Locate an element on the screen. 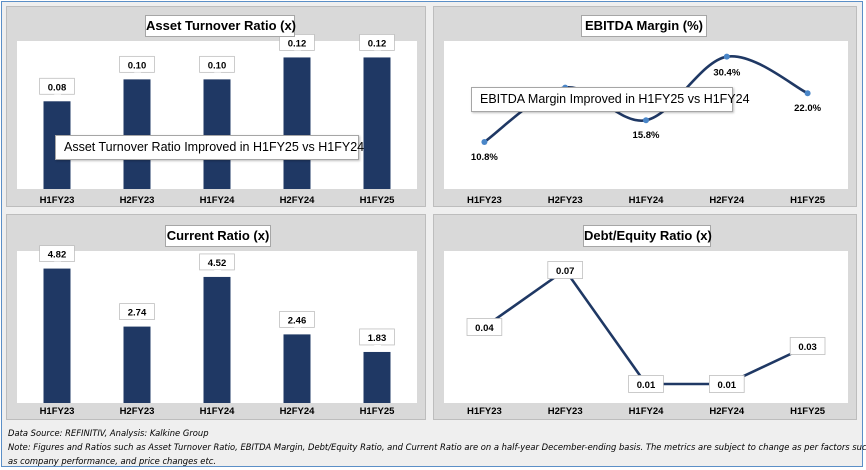 This screenshot has height=470, width=866. svg-text: 4.82 is located at coordinates (57, 255).